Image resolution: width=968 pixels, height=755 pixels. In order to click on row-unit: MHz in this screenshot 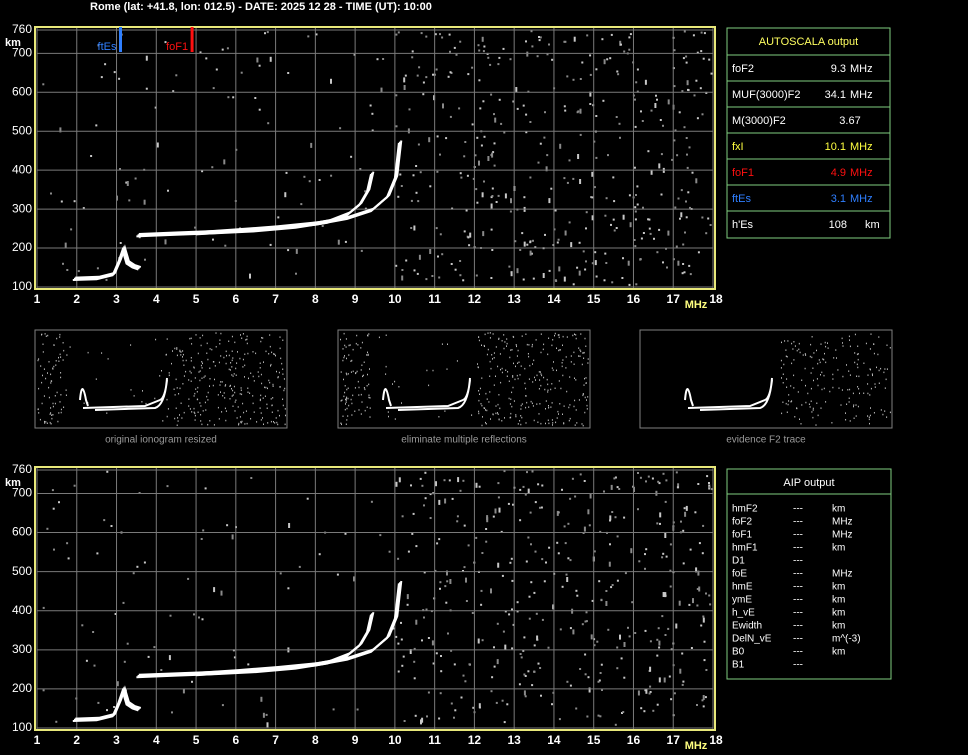, I will do `click(861, 199)`.